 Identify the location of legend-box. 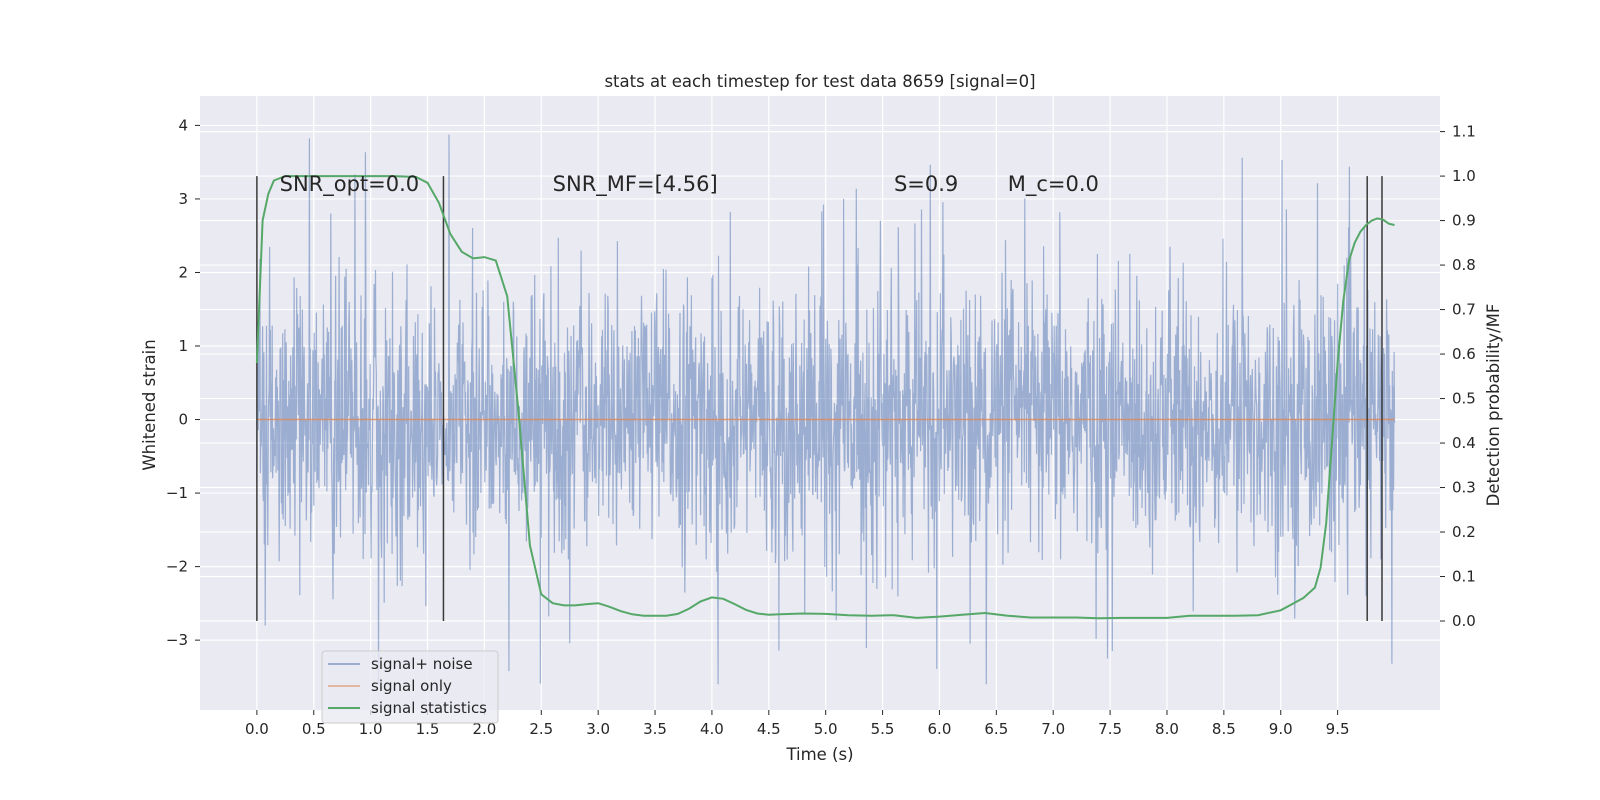
(410, 687).